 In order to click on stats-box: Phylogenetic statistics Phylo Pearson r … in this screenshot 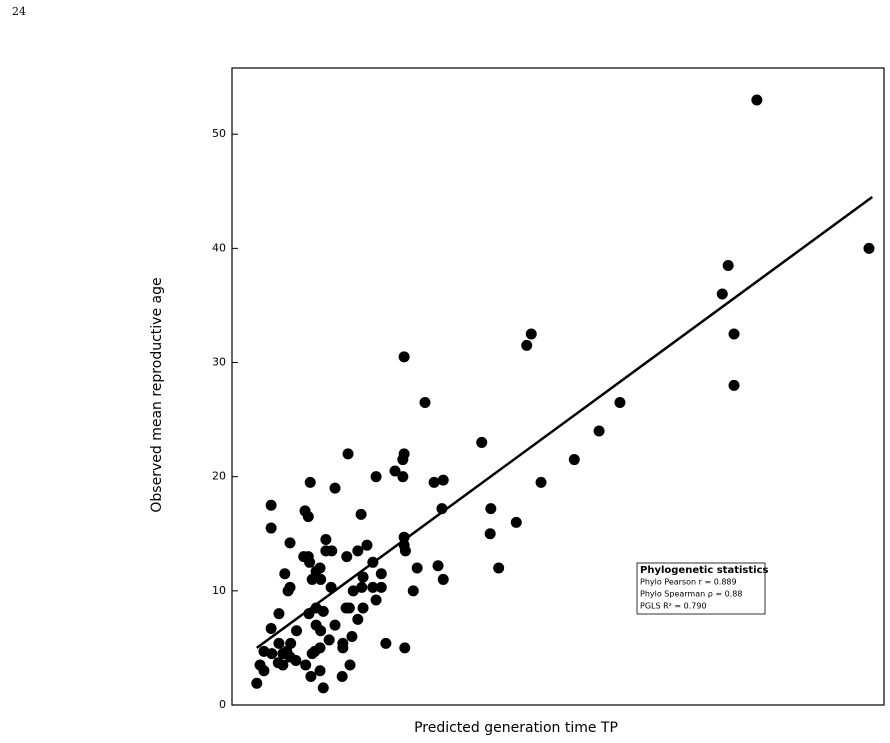, I will do `click(702, 588)`.